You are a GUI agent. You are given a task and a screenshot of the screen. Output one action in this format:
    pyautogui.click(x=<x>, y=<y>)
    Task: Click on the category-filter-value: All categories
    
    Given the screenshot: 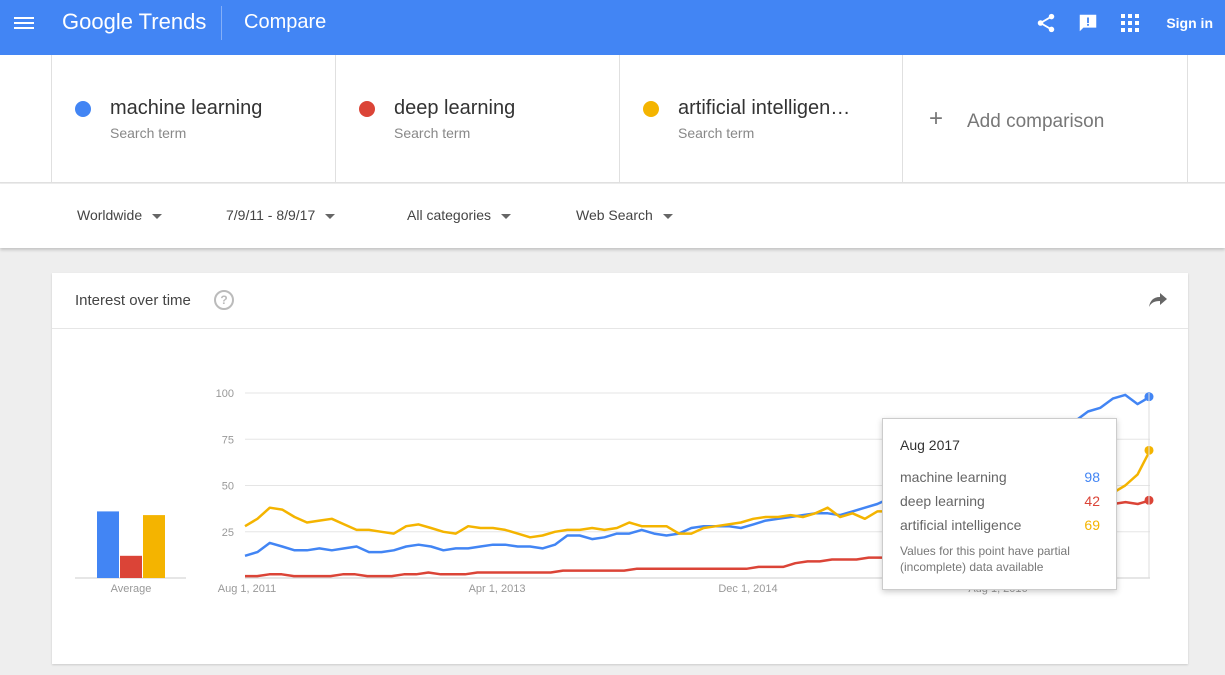 What is the action you would take?
    pyautogui.click(x=449, y=215)
    